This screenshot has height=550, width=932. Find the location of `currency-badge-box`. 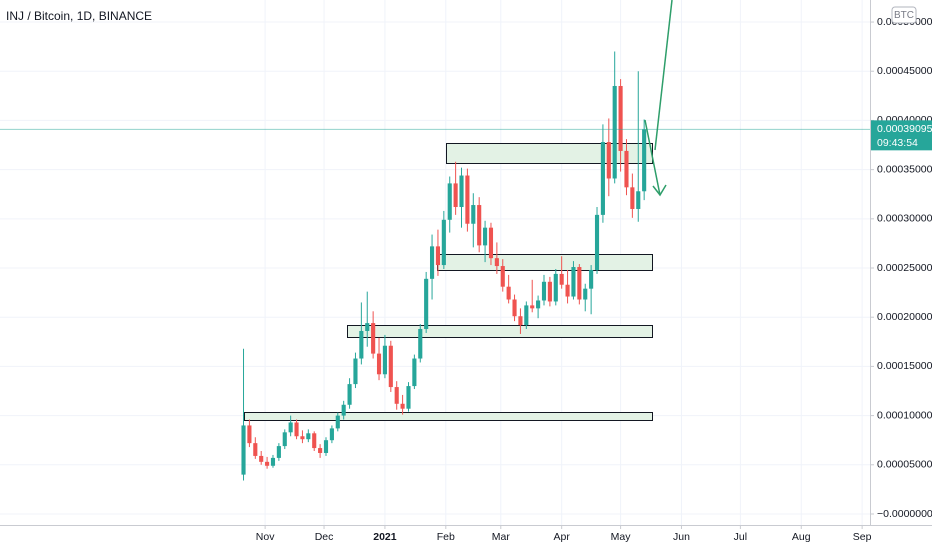

currency-badge-box is located at coordinates (904, 15).